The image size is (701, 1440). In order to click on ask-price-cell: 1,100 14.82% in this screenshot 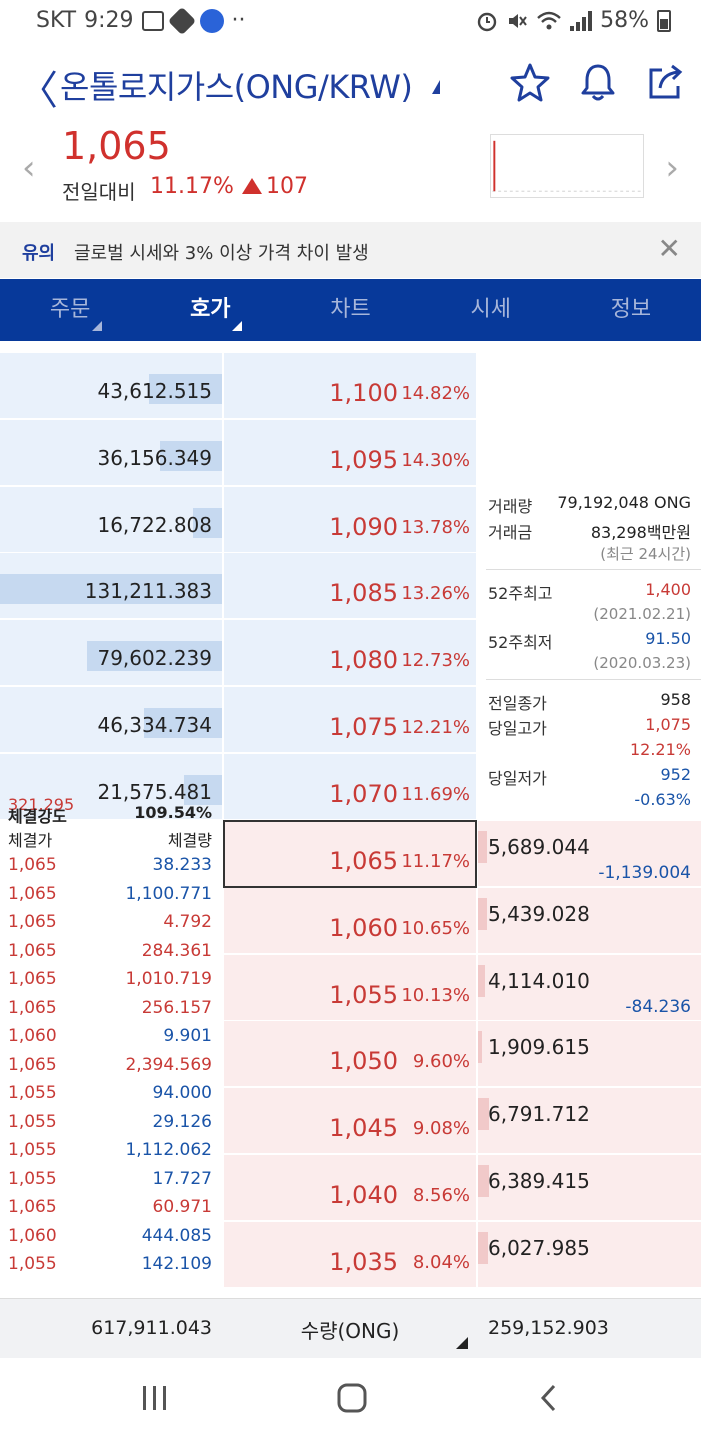, I will do `click(350, 385)`.